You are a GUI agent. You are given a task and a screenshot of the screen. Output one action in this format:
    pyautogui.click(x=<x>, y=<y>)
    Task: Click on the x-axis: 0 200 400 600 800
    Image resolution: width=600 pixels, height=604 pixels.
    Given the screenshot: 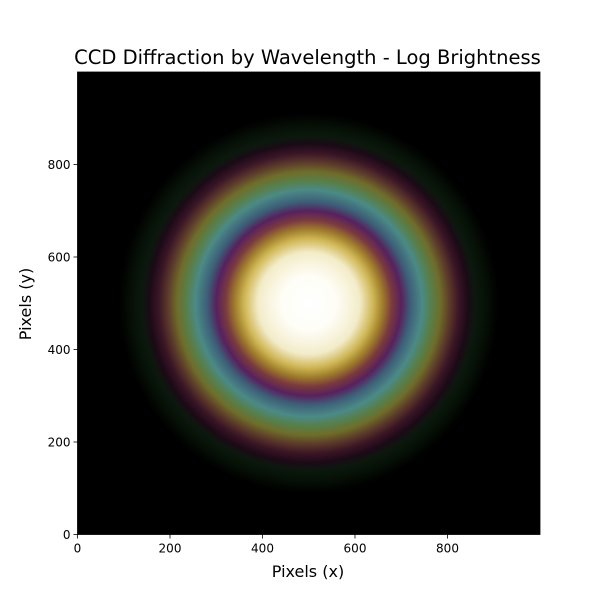 What is the action you would take?
    pyautogui.click(x=266, y=545)
    